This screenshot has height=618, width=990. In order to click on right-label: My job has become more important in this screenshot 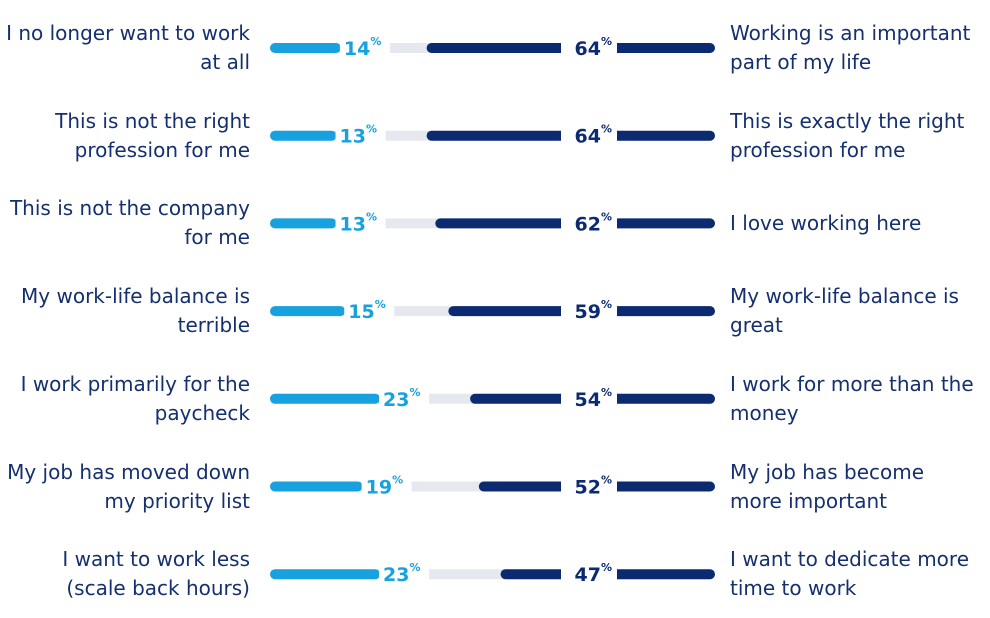, I will do `click(855, 487)`.